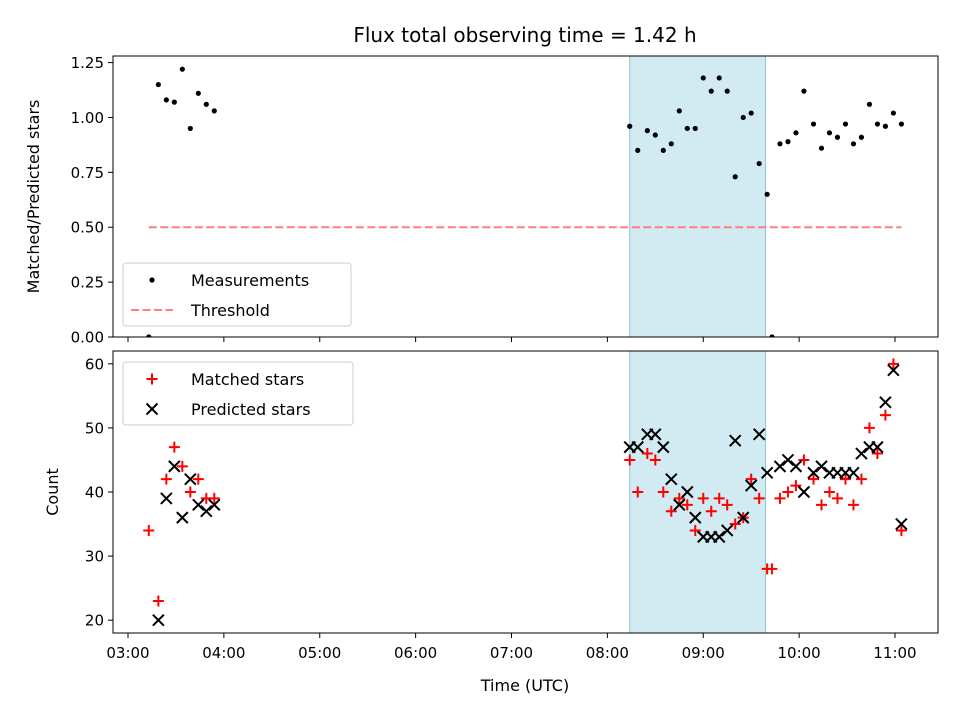 The width and height of the screenshot is (960, 720). What do you see at coordinates (94, 364) in the screenshot?
I see `y-tick-label: 60` at bounding box center [94, 364].